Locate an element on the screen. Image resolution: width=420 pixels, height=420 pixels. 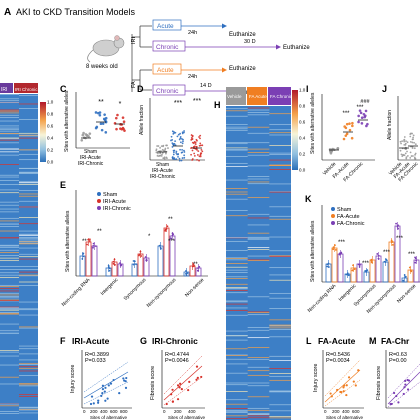
panel-e-legend-2: IRI-Acute is located at coordinates (114, 202).